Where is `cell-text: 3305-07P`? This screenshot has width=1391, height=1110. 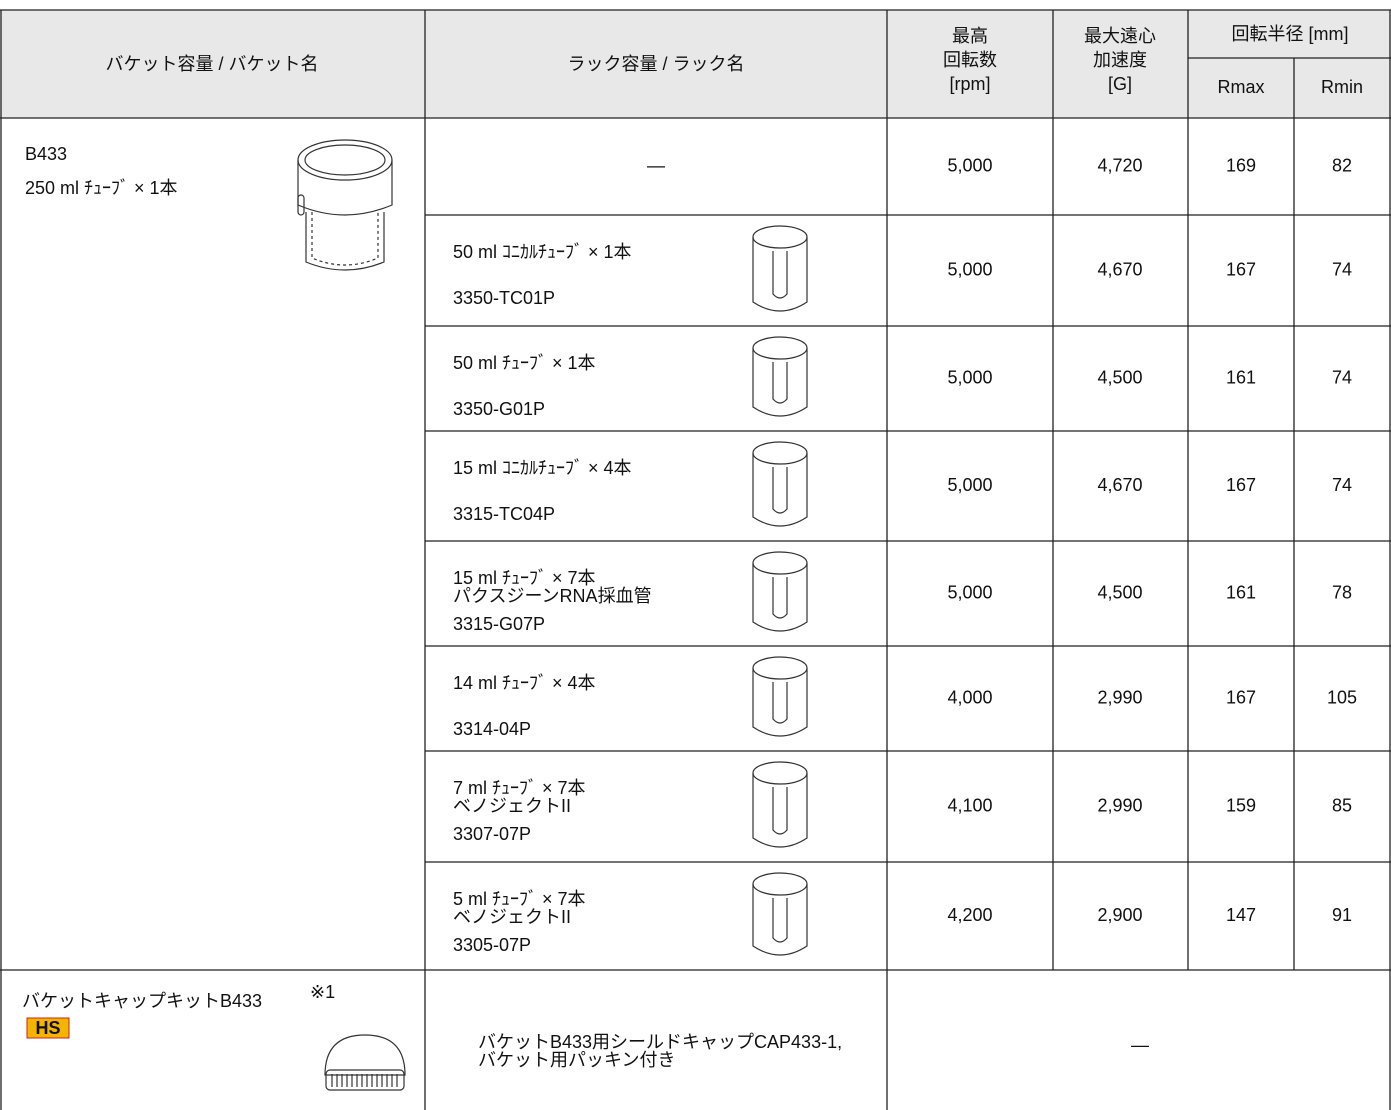 cell-text: 3305-07P is located at coordinates (492, 945).